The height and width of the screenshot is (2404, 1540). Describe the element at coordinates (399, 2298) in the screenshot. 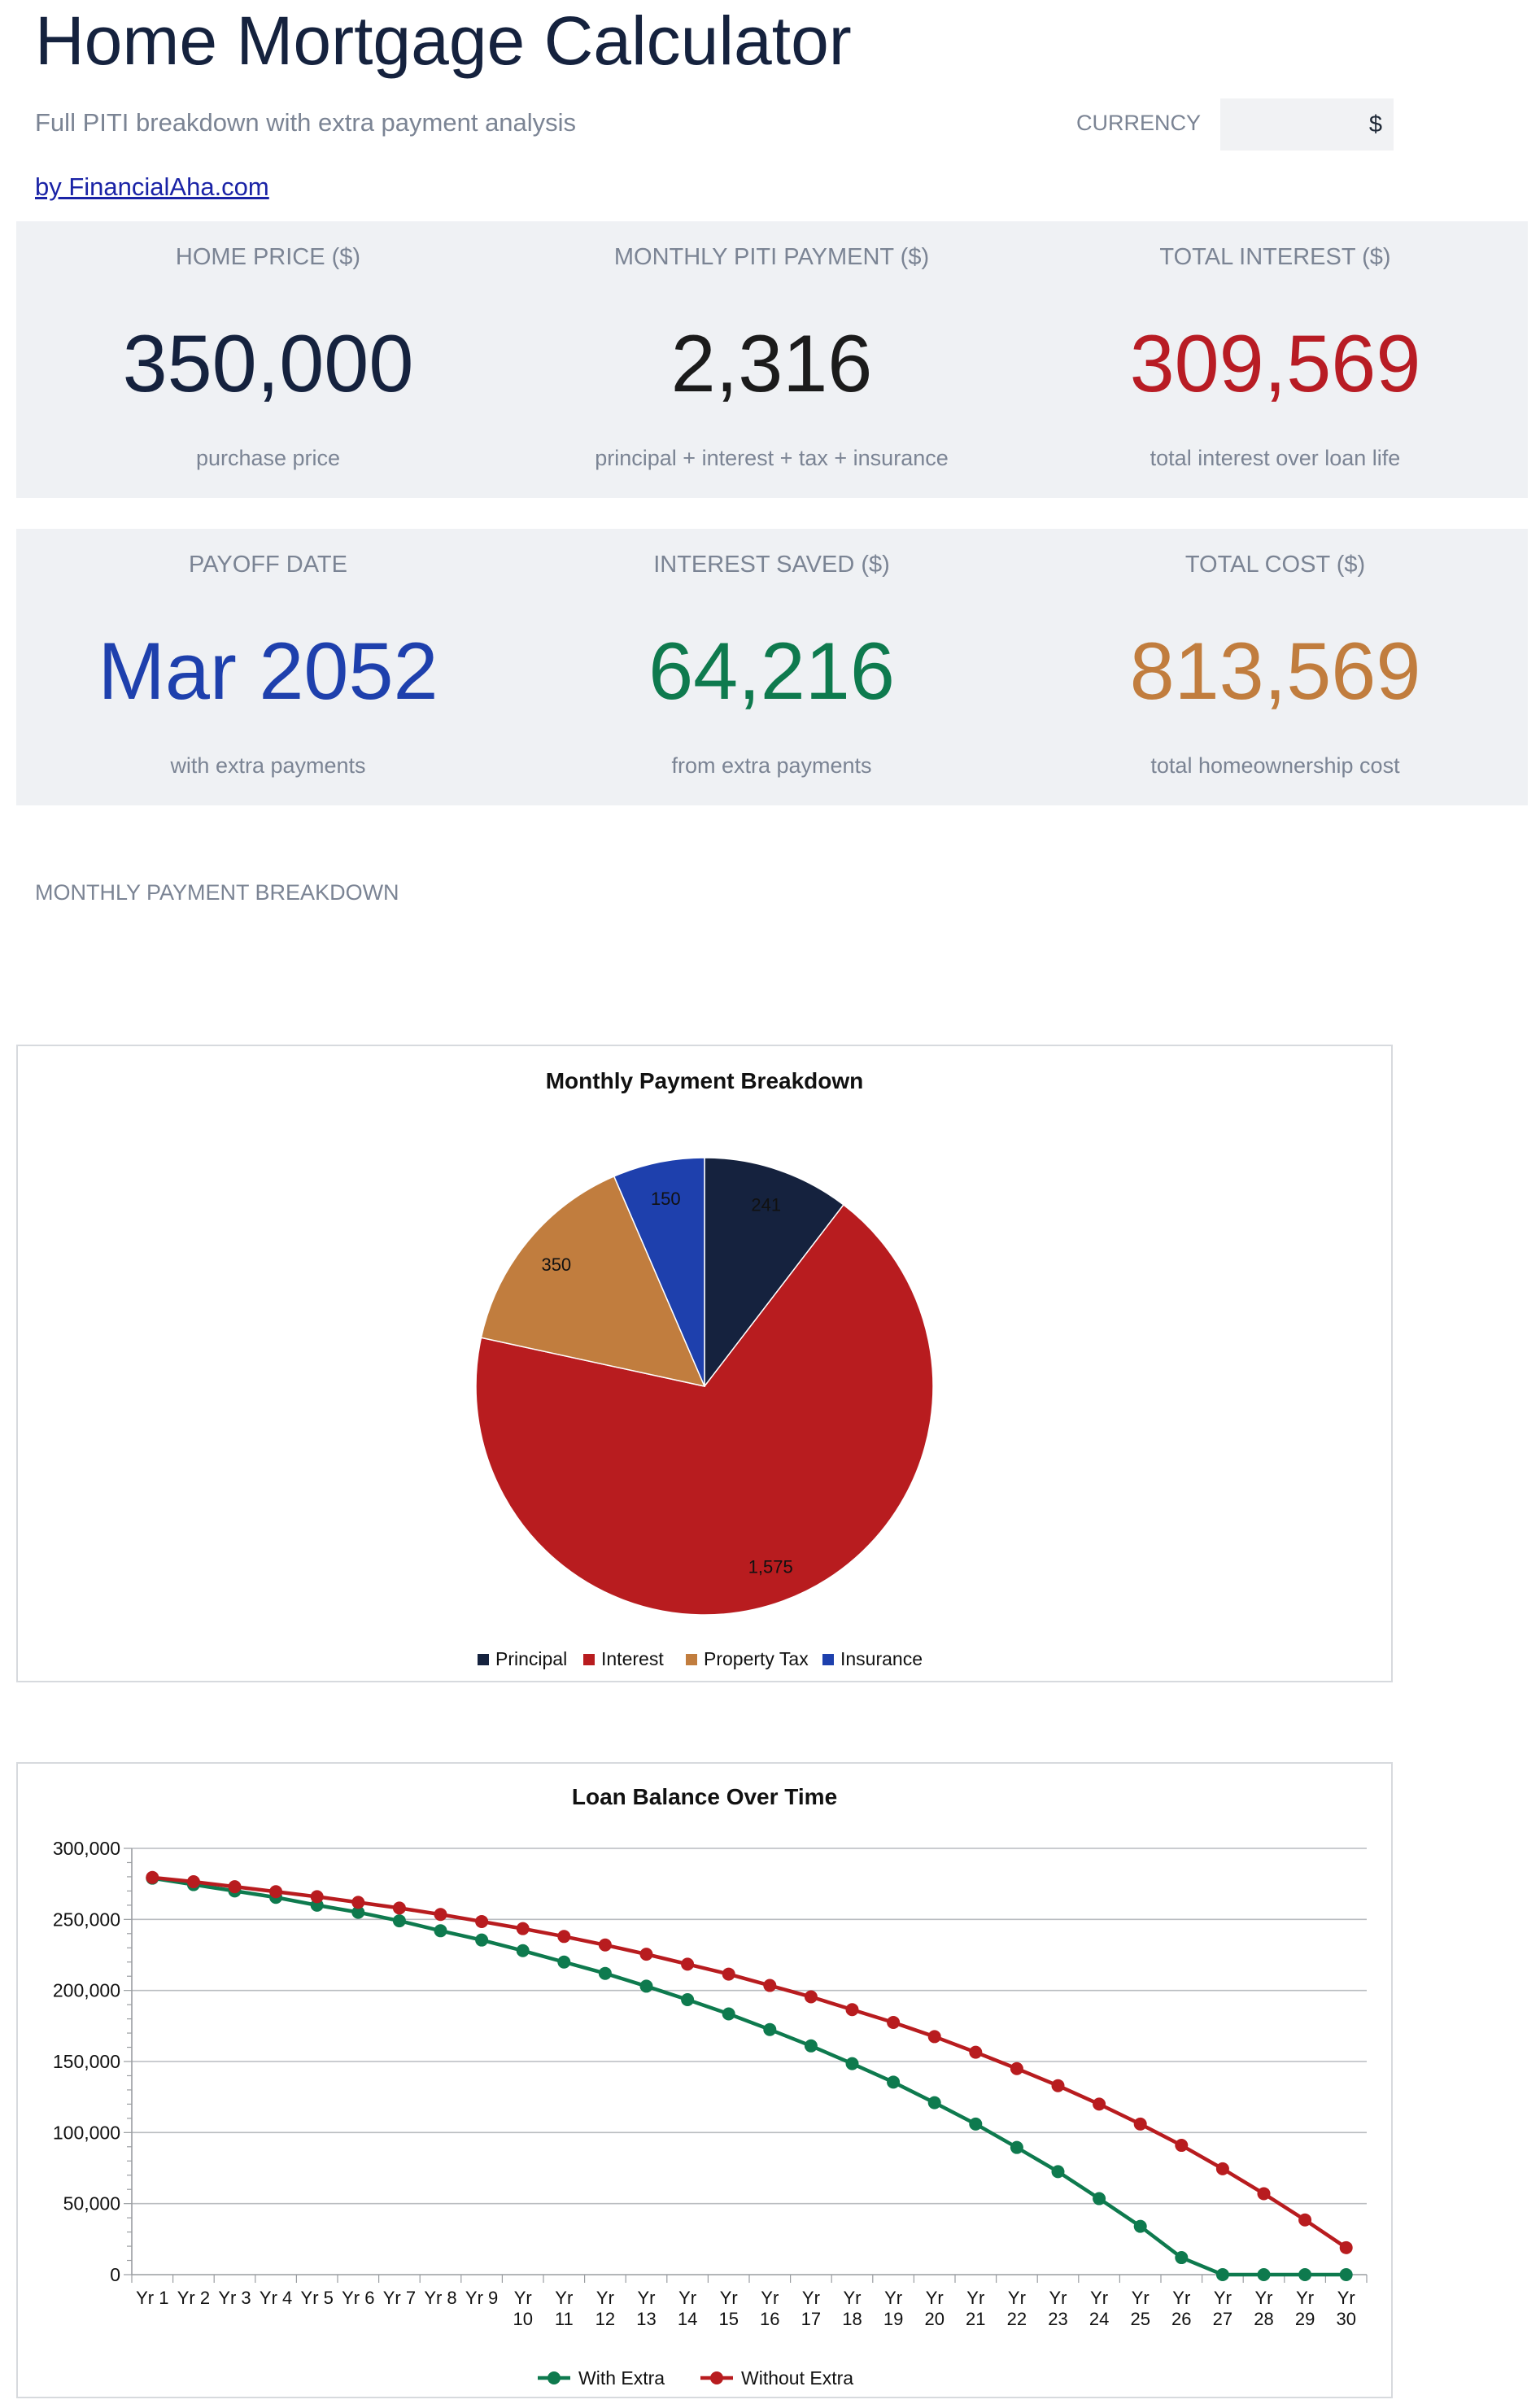

I see `x-tick-label: Yr 7` at that location.